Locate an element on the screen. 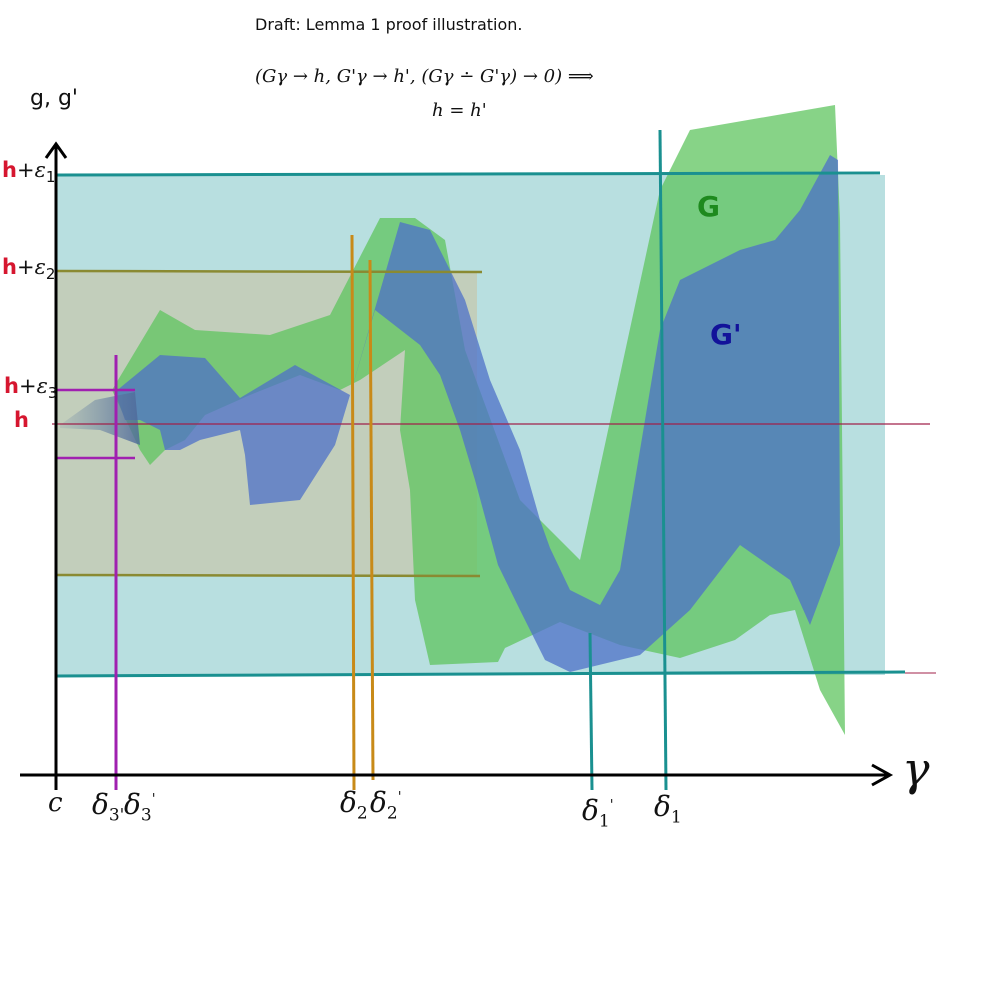  delta2-line is located at coordinates (353, 512).